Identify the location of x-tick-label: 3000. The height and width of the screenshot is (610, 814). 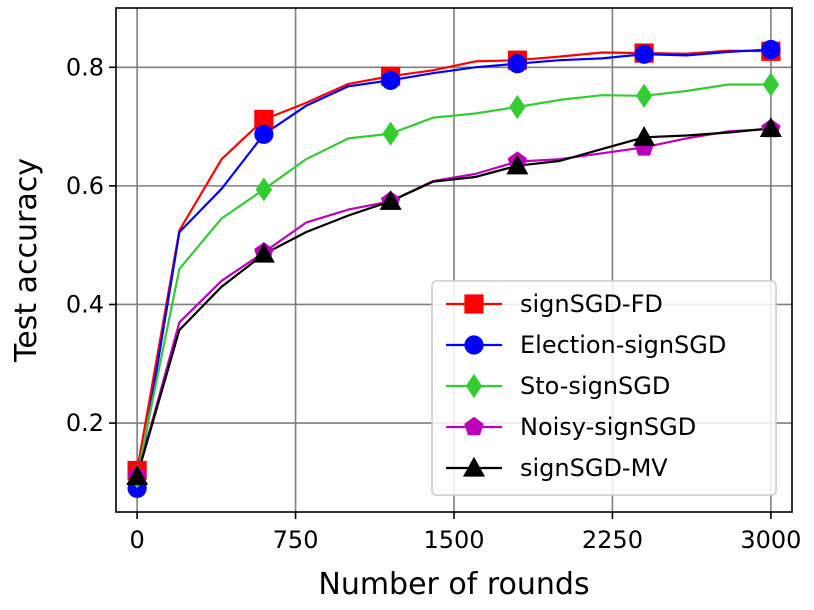
(770, 540).